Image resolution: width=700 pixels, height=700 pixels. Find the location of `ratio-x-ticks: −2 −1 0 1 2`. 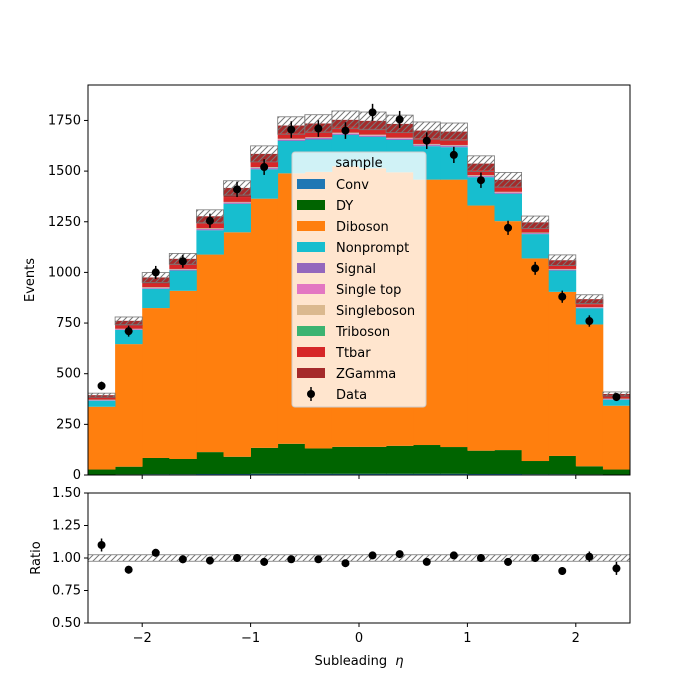

ratio-x-ticks: −2 −1 0 1 2 is located at coordinates (356, 634).